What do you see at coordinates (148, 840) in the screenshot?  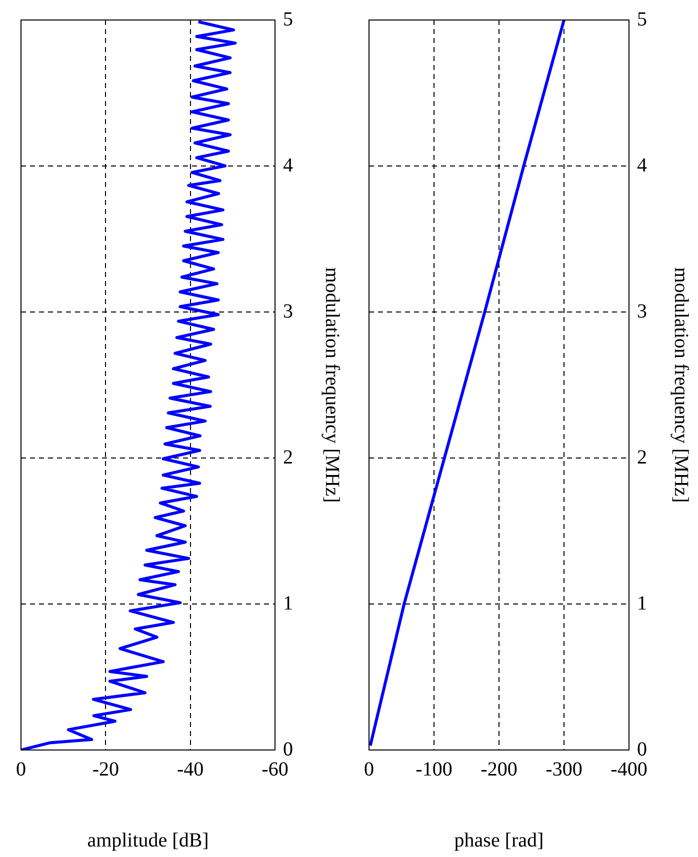 I see `x-axis-title: amplitude [dB]` at bounding box center [148, 840].